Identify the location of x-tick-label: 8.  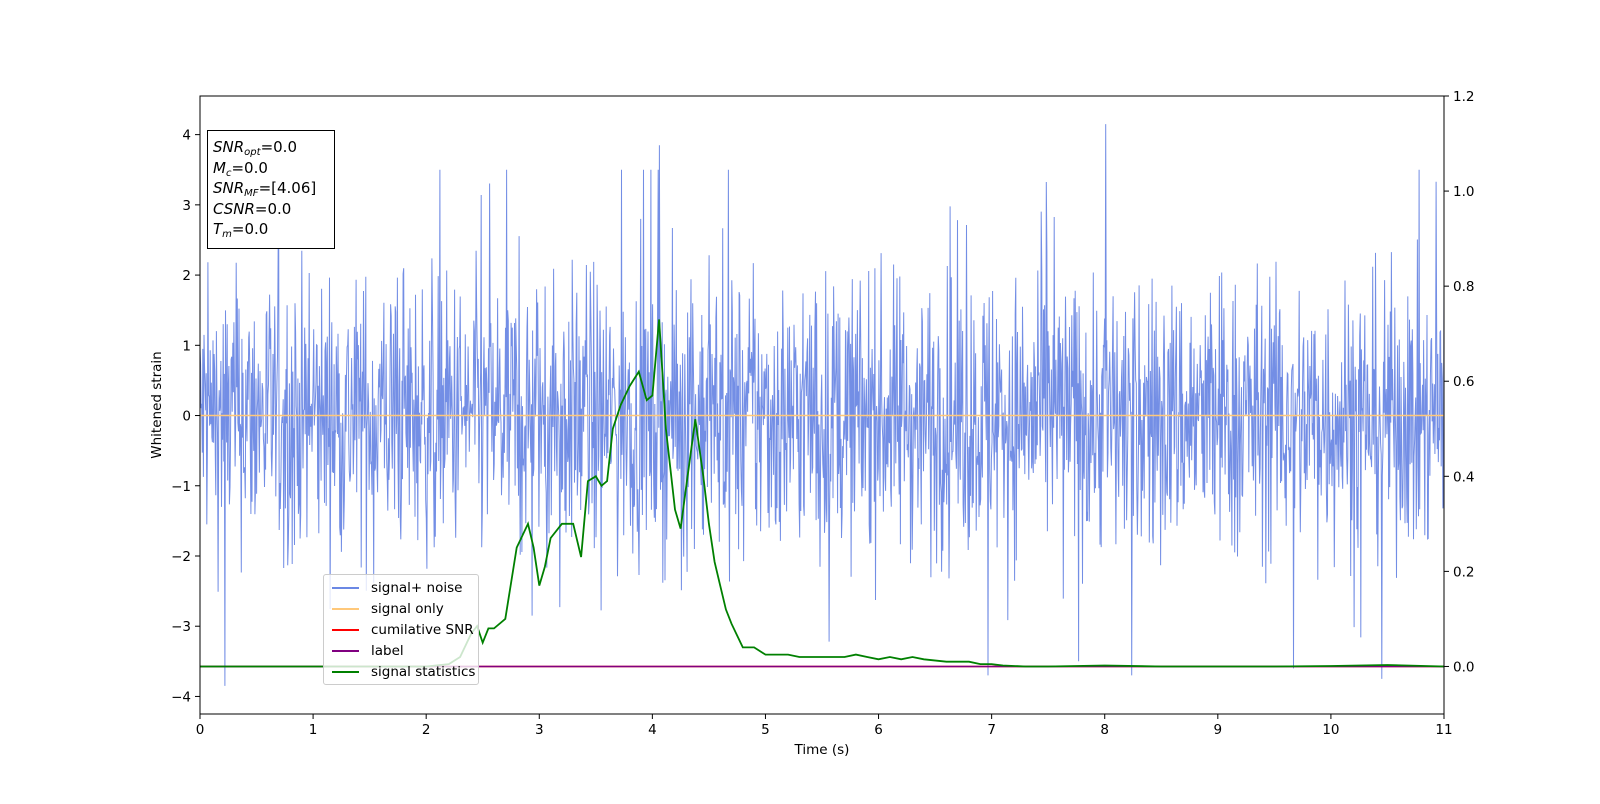
(1104, 730).